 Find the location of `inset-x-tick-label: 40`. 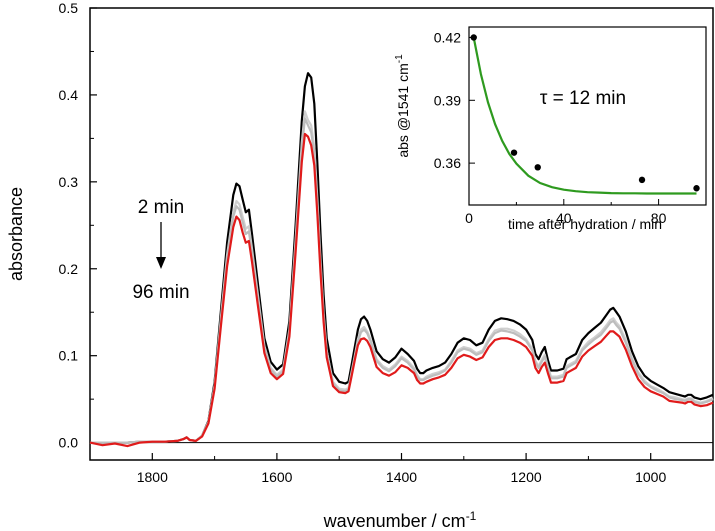

inset-x-tick-label: 40 is located at coordinates (564, 218).